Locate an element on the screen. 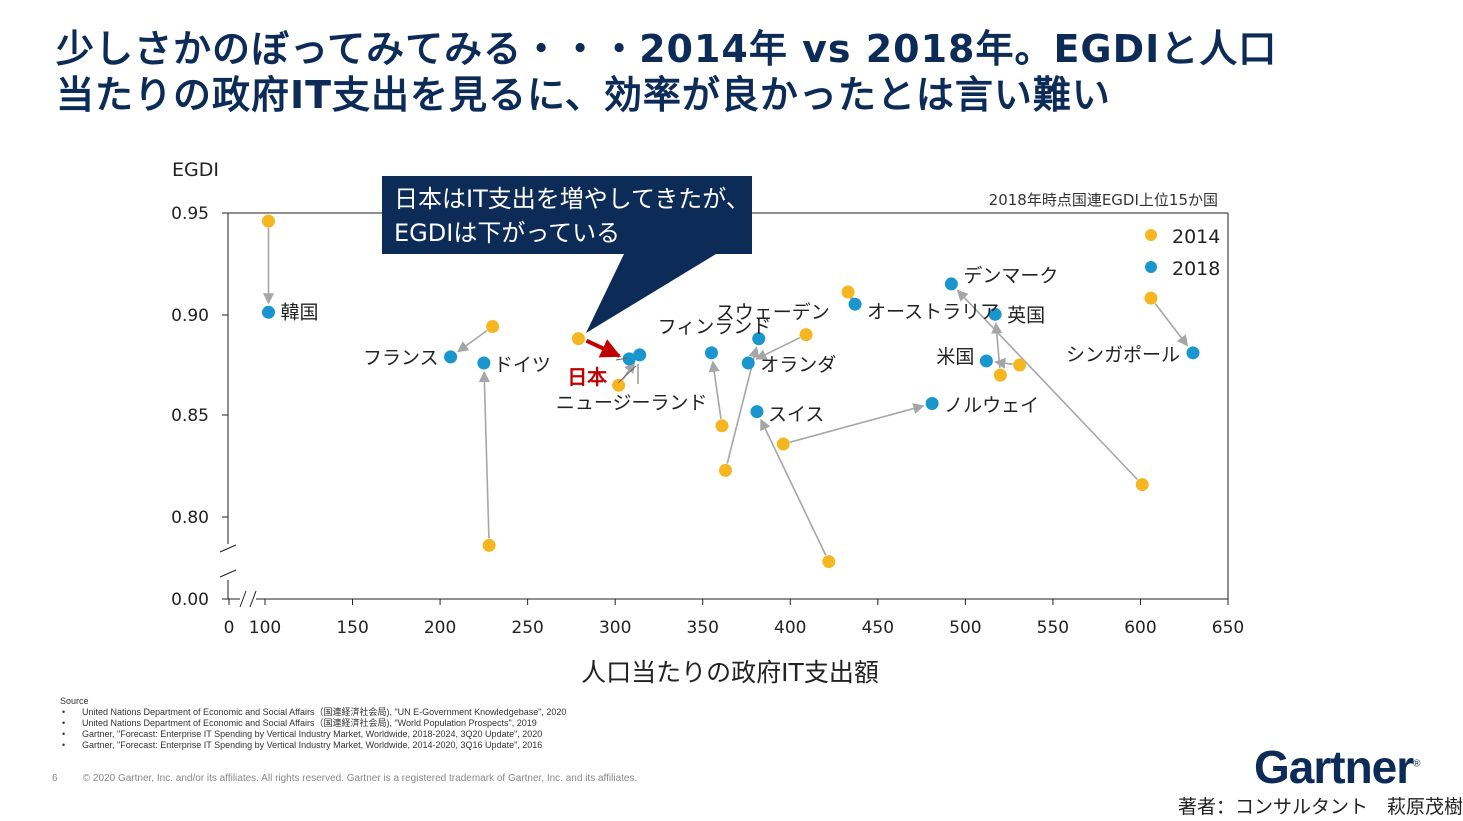  country-label: スウェーデン is located at coordinates (773, 313).